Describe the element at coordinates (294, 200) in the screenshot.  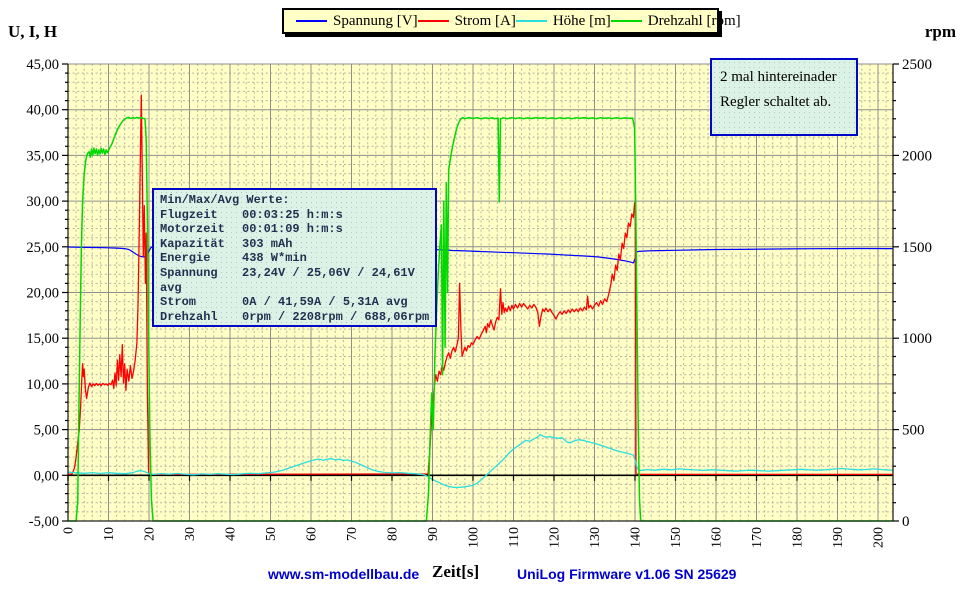
I see `infobox-title-row: Min/Max/Avg Werte:` at that location.